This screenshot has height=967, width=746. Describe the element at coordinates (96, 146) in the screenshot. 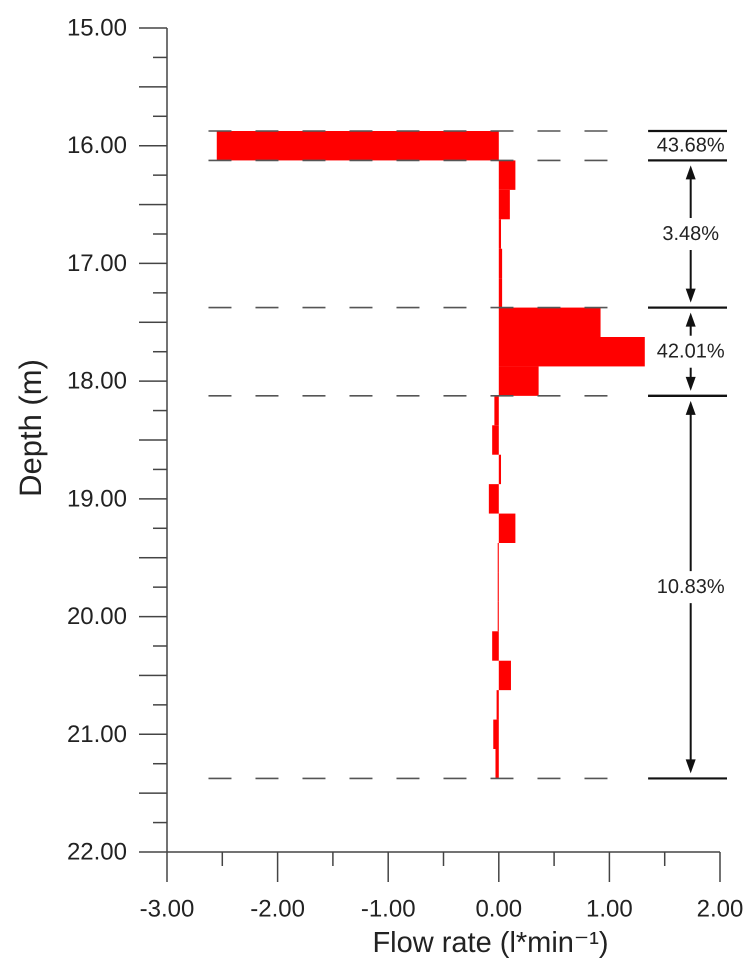

I see `y-tick-label: 16.00` at that location.